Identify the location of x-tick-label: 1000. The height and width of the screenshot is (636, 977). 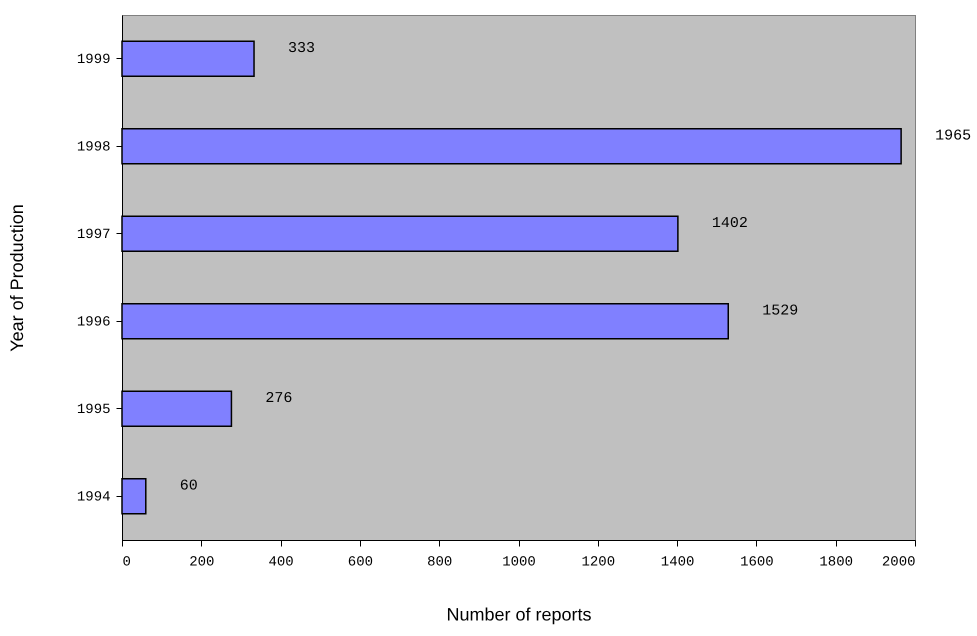
(519, 562).